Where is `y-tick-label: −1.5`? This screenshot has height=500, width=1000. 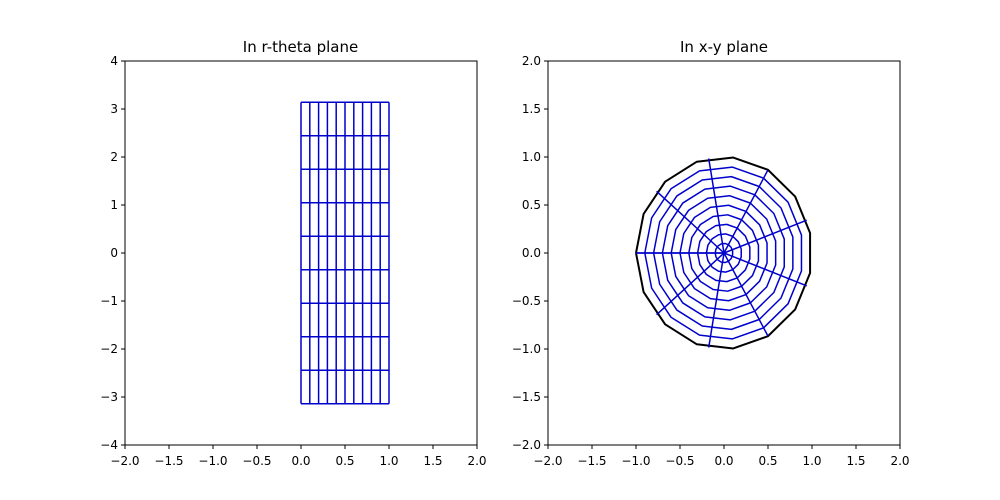 y-tick-label: −1.5 is located at coordinates (526, 397).